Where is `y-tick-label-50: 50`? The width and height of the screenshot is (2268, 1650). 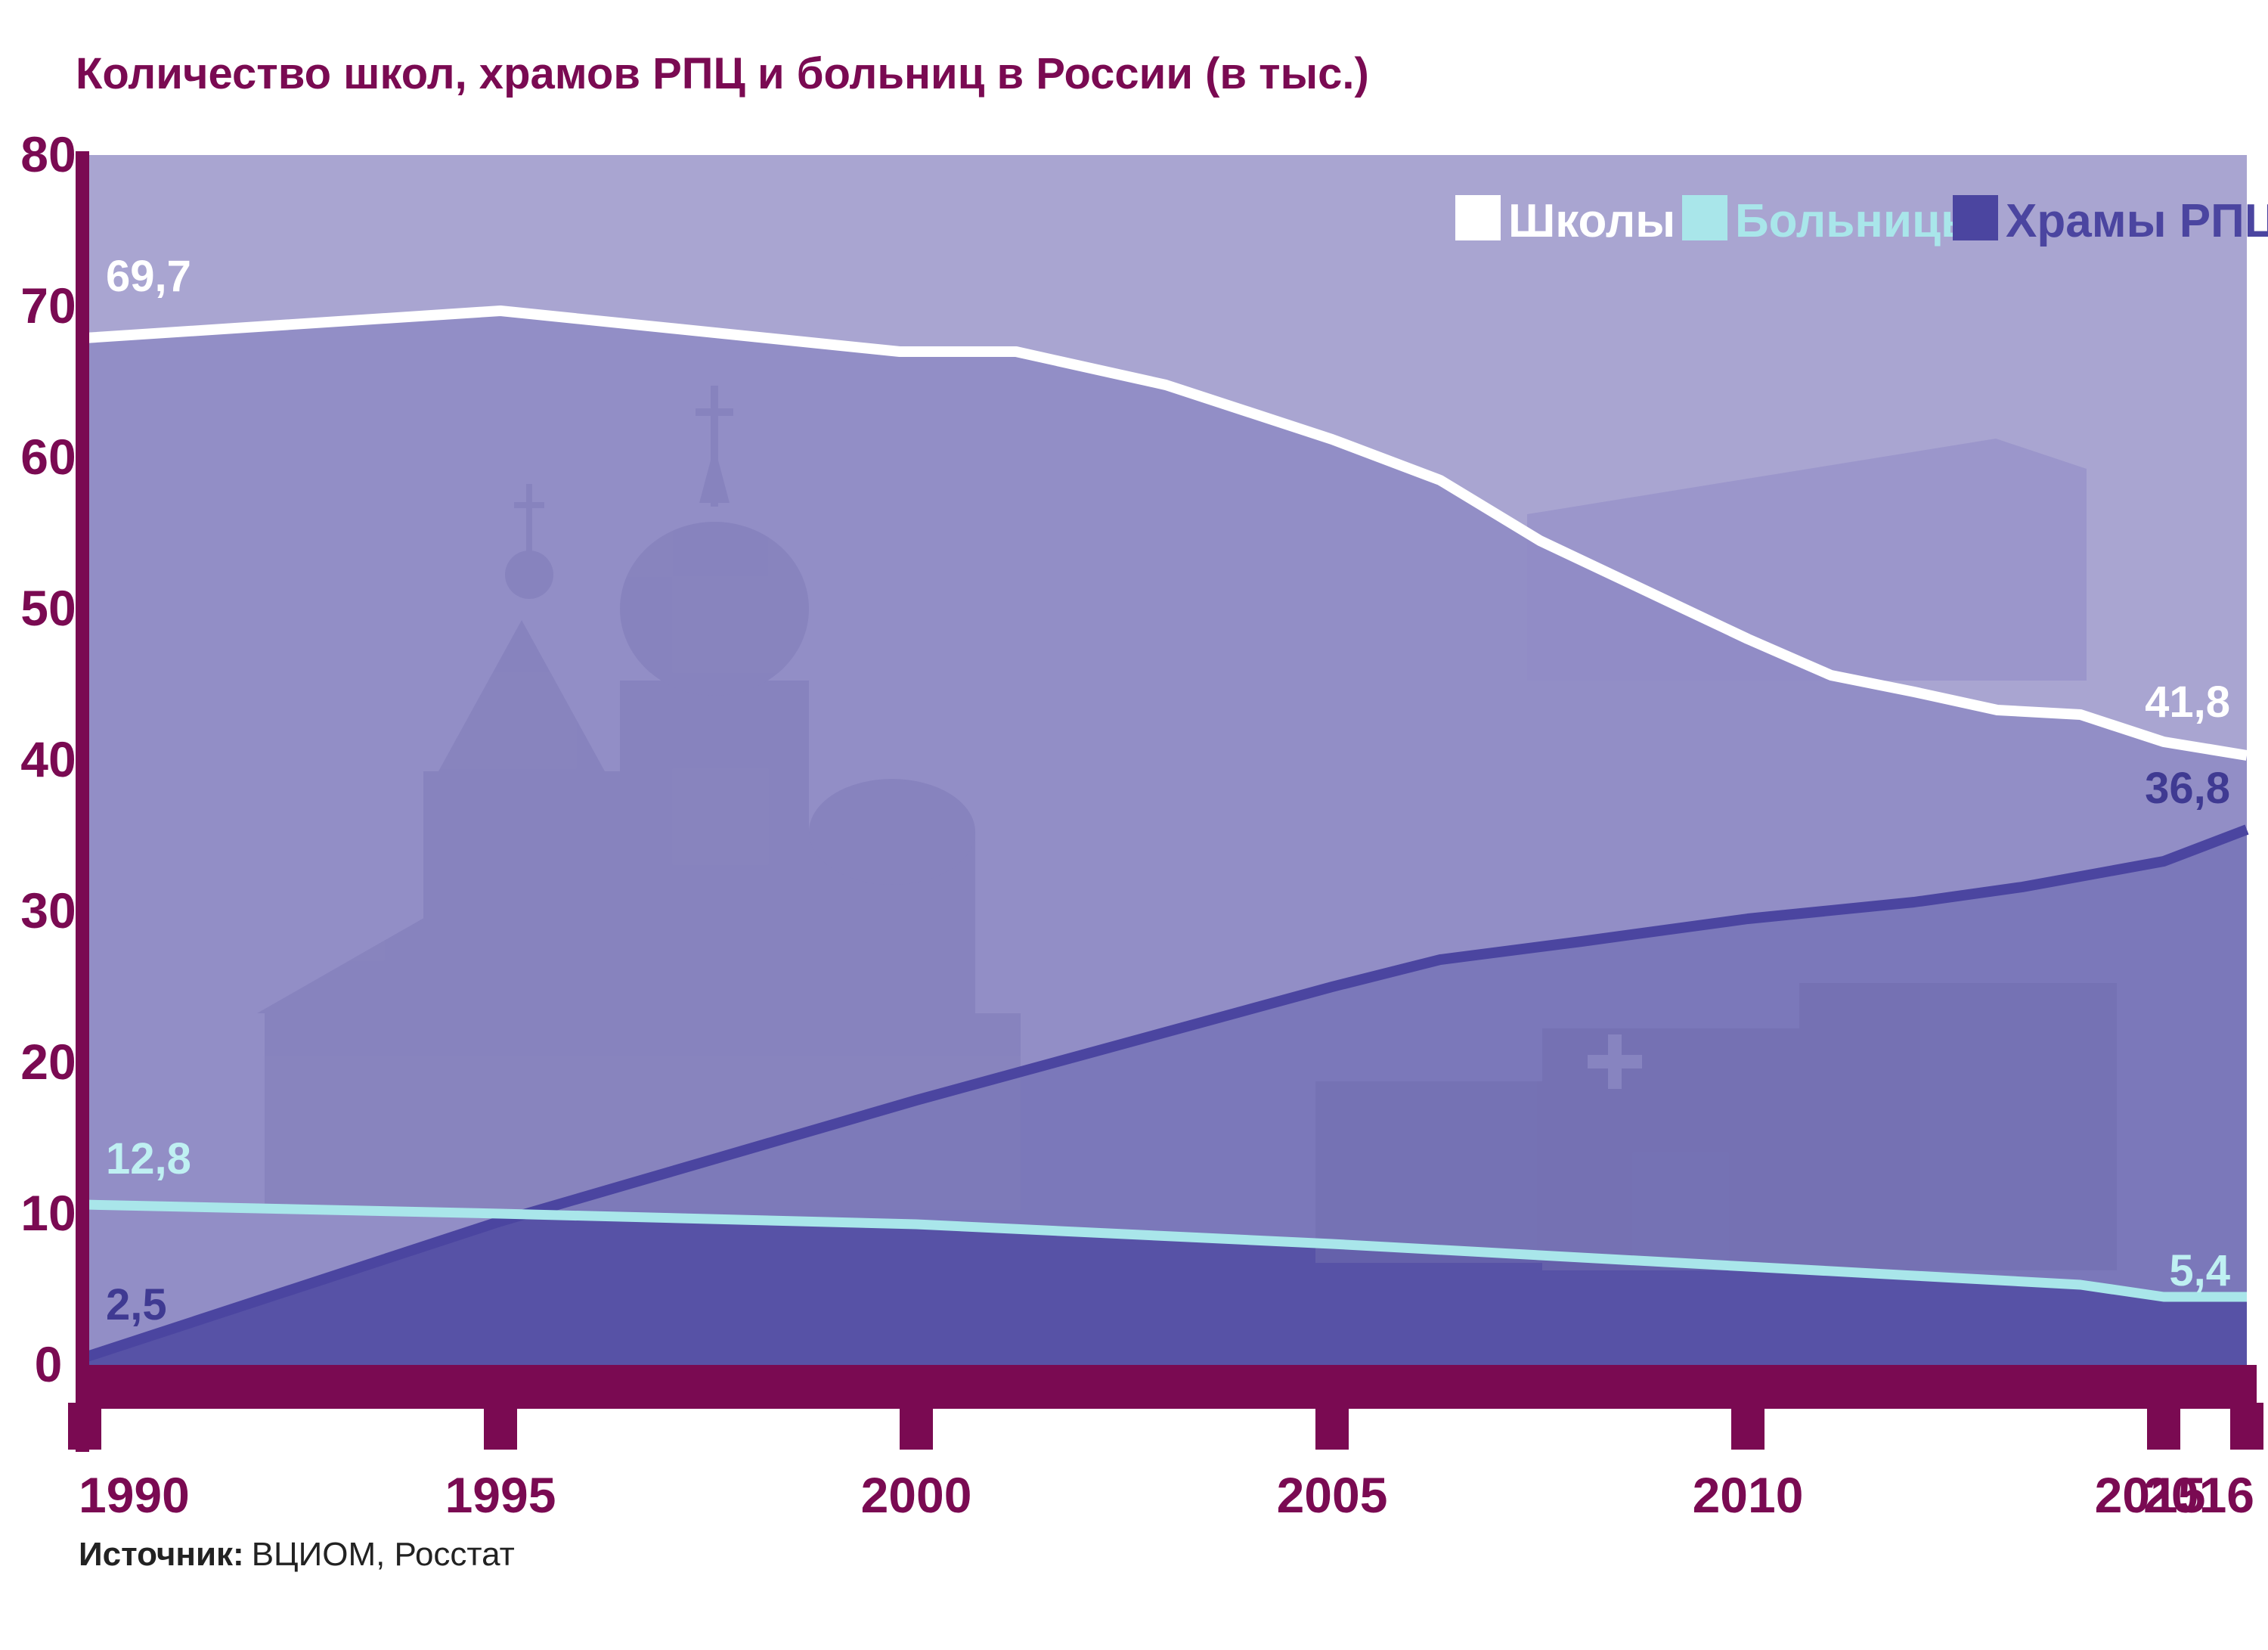 y-tick-label-50: 50 is located at coordinates (48, 608).